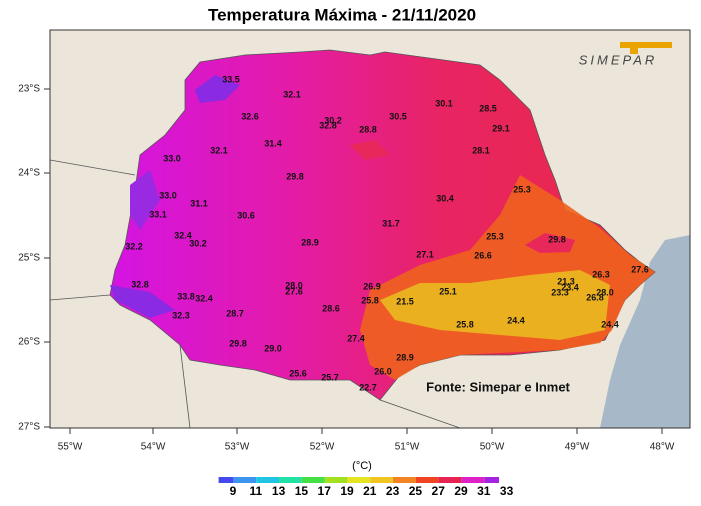 Image resolution: width=701 pixels, height=506 pixels. What do you see at coordinates (566, 281) in the screenshot?
I see `station-value: 21.3` at bounding box center [566, 281].